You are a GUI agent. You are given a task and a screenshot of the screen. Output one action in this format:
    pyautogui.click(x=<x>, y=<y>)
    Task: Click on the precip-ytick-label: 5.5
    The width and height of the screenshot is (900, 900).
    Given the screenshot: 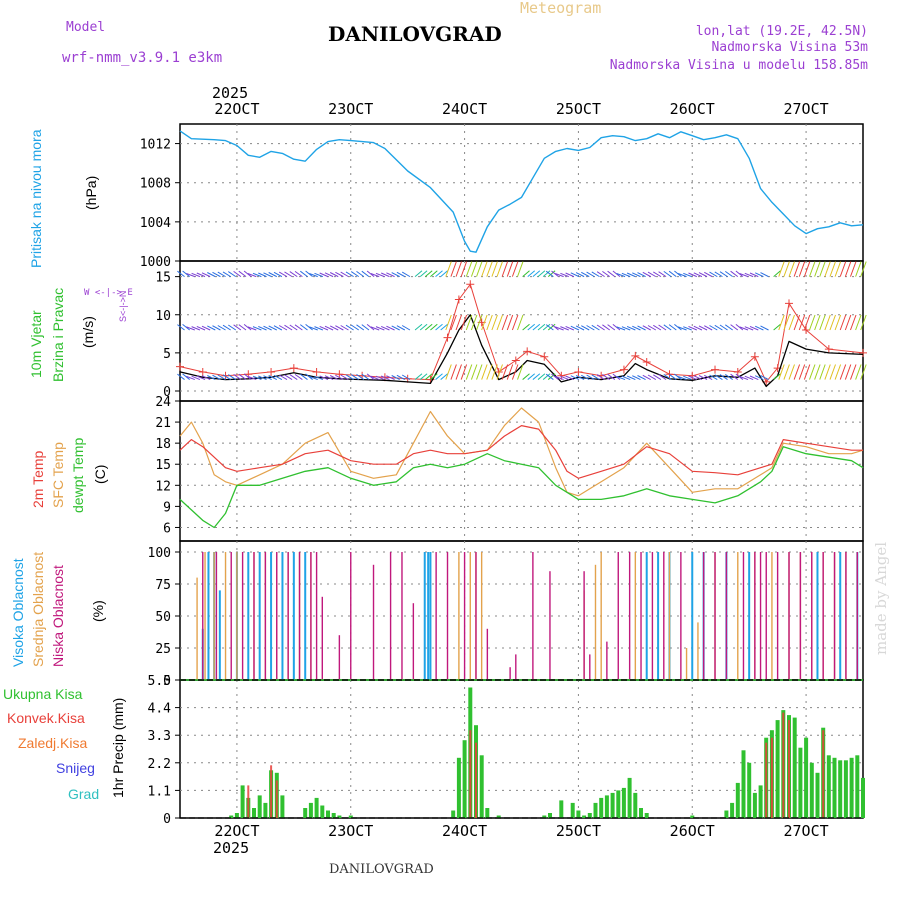 What is the action you would take?
    pyautogui.click(x=159, y=681)
    